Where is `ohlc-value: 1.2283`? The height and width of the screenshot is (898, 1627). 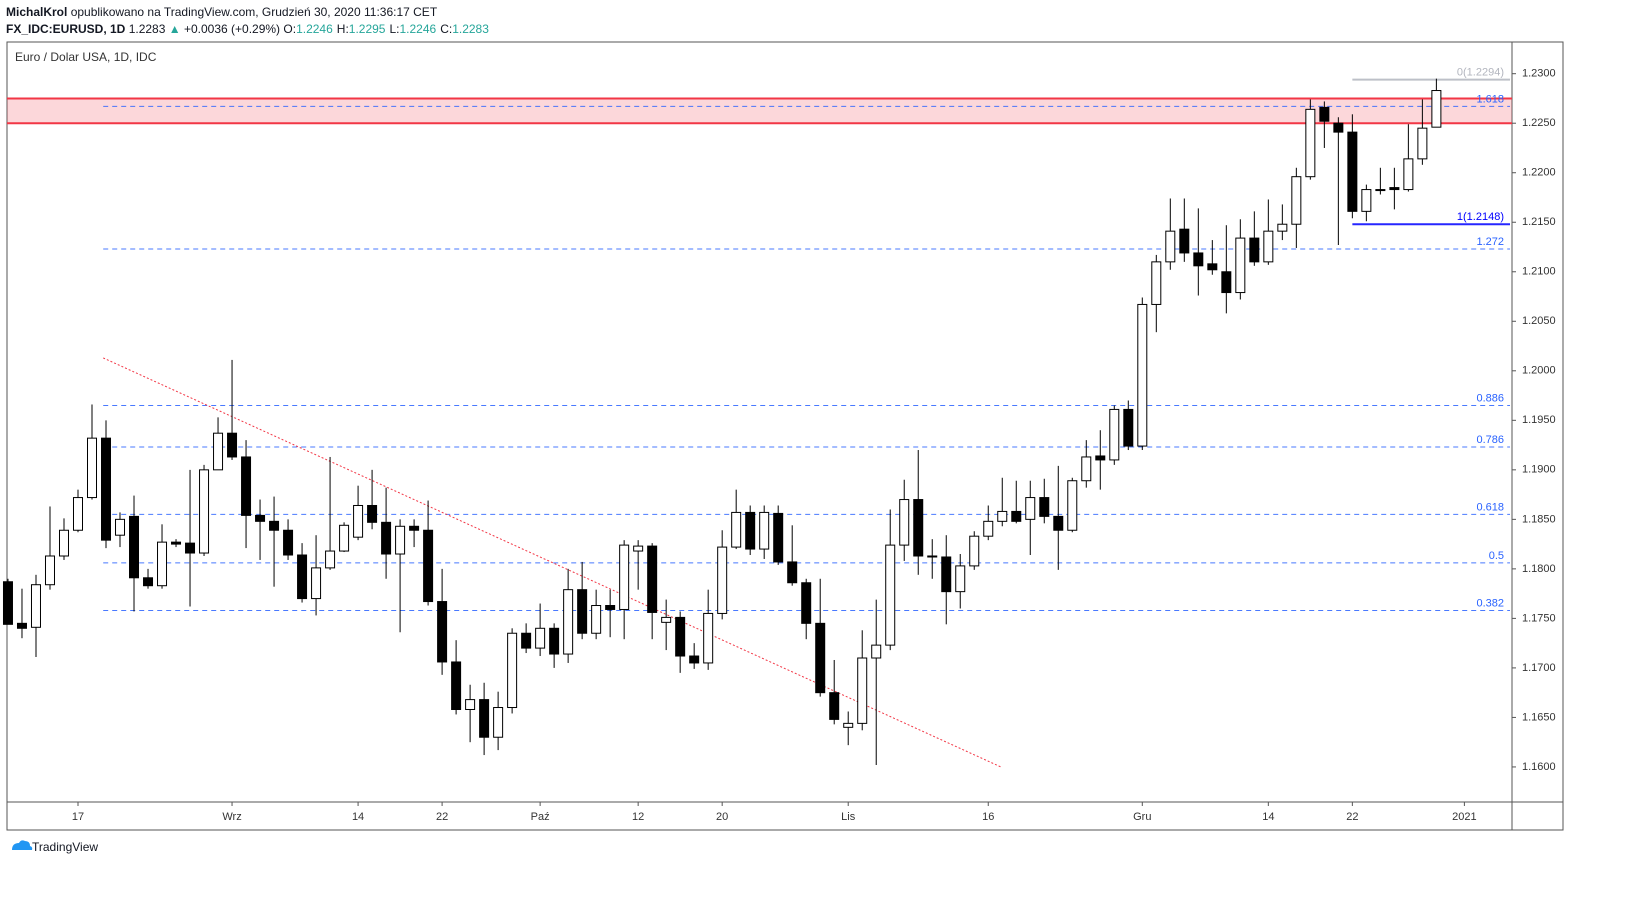 ohlc-value: 1.2283 is located at coordinates (470, 29).